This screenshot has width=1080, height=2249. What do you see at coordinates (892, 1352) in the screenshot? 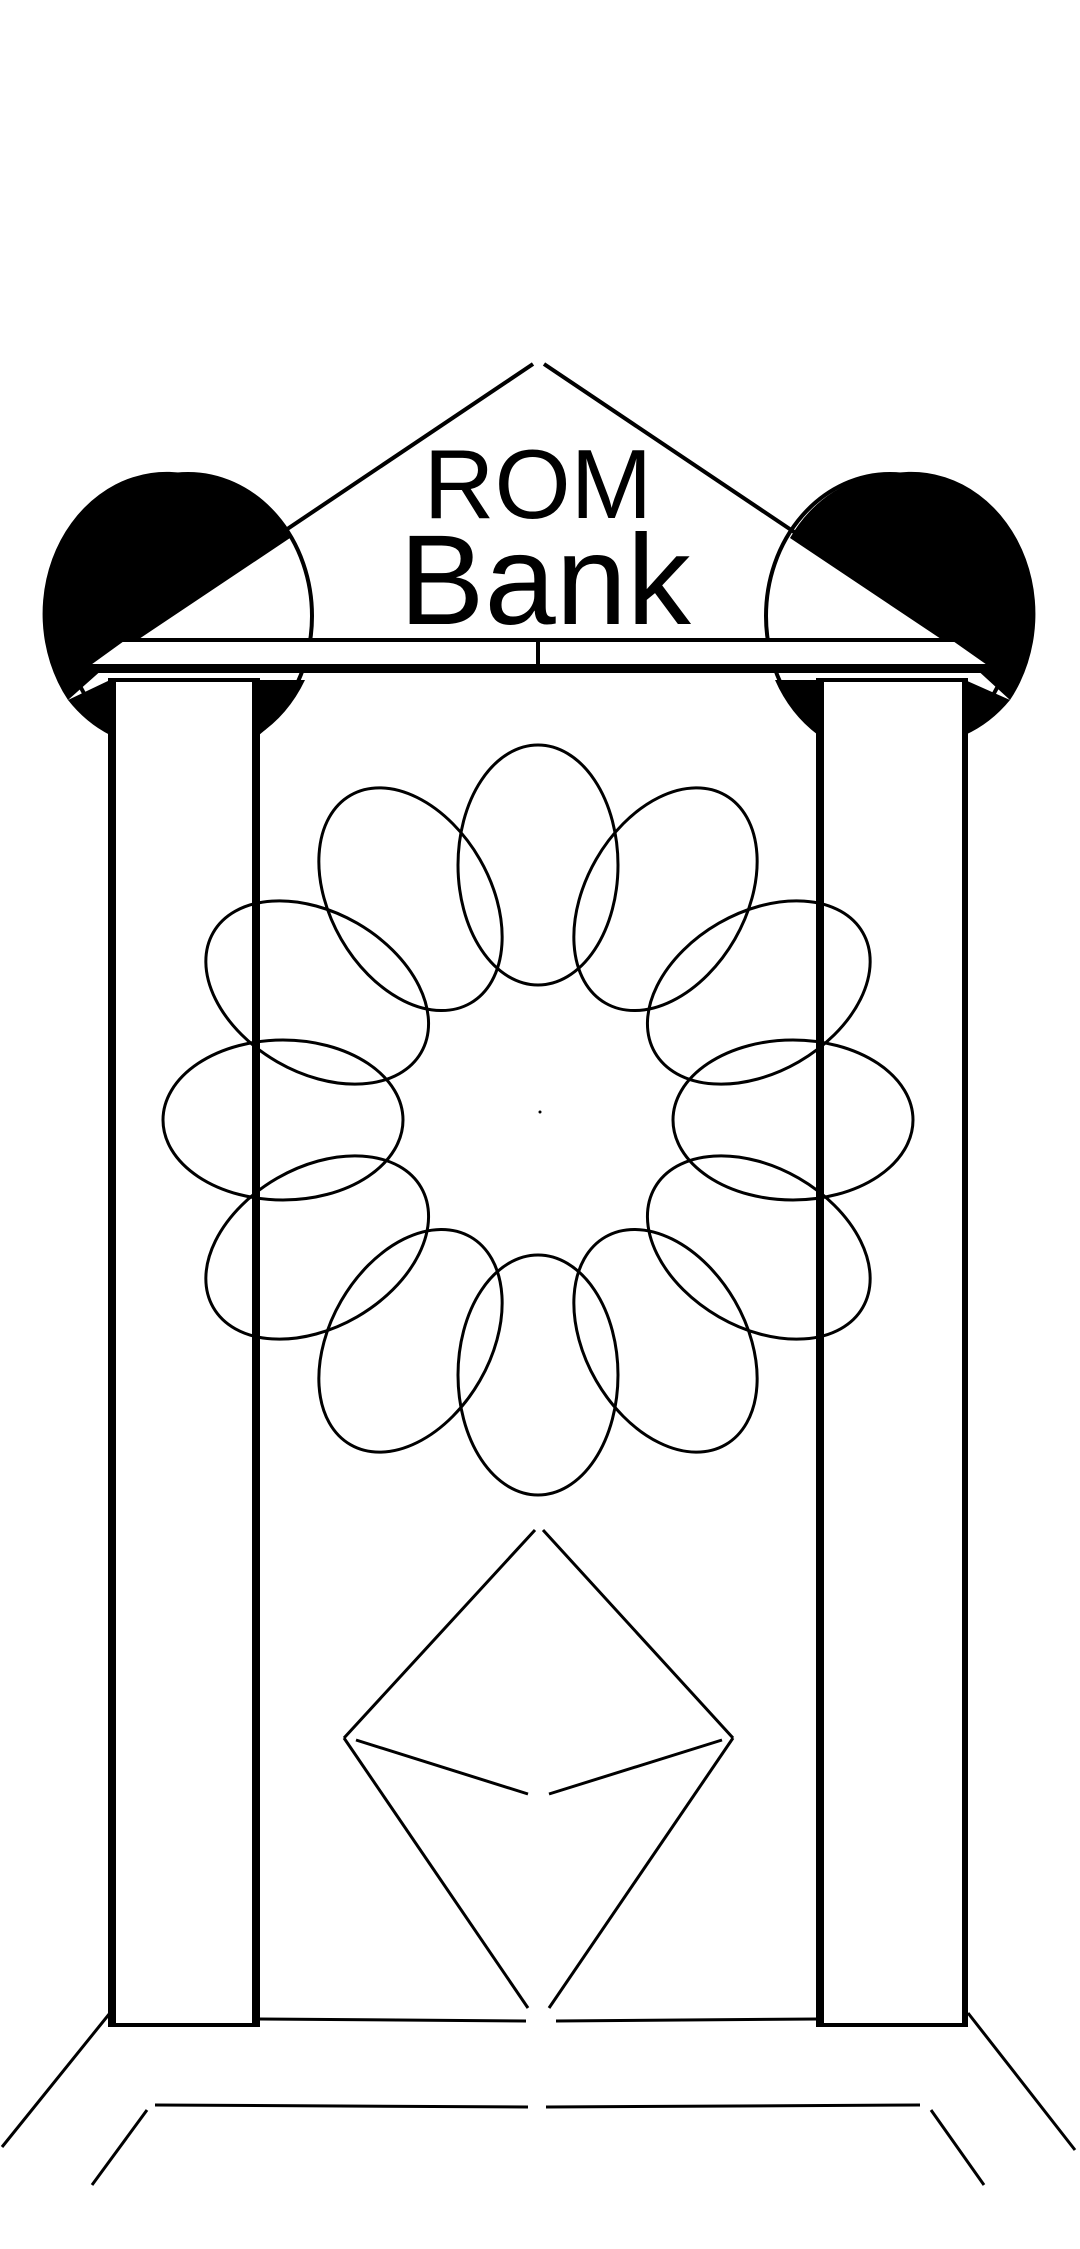
I see `right-column` at bounding box center [892, 1352].